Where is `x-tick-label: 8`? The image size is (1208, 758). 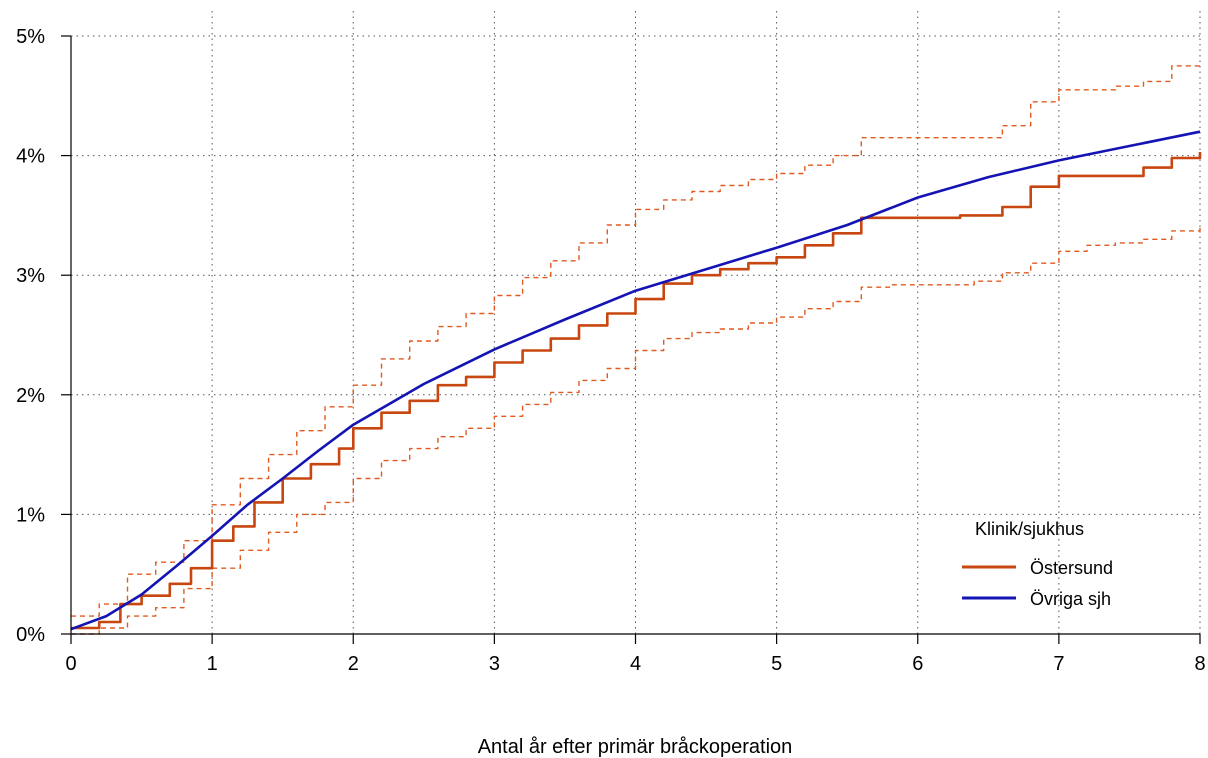
x-tick-label: 8 is located at coordinates (1199, 664).